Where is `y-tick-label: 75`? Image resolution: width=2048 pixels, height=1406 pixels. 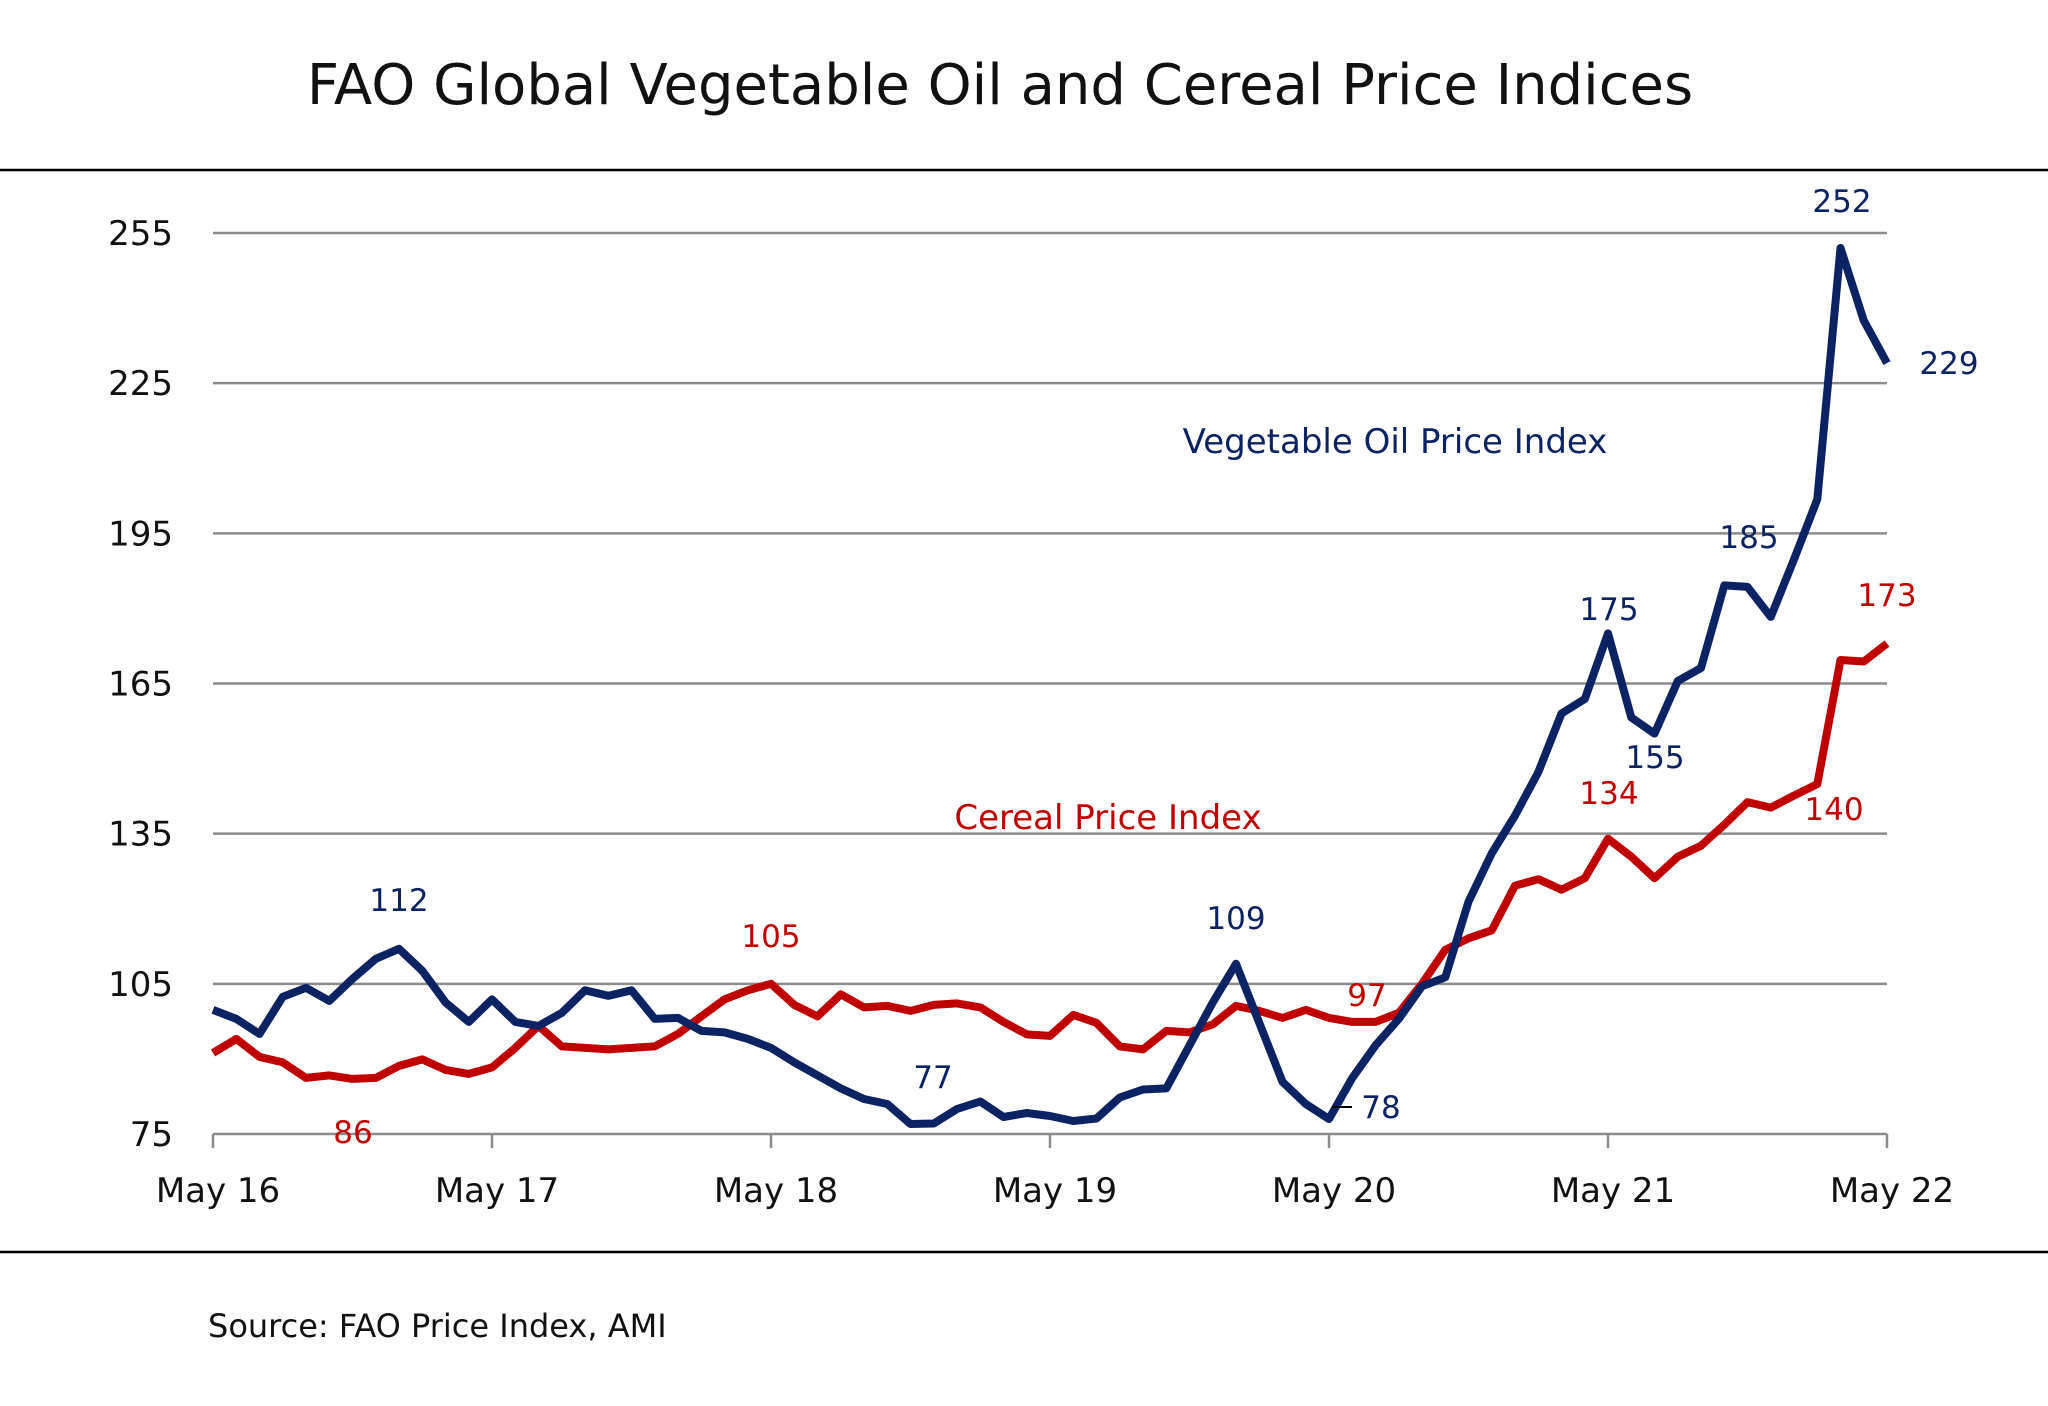
y-tick-label: 75 is located at coordinates (151, 1135).